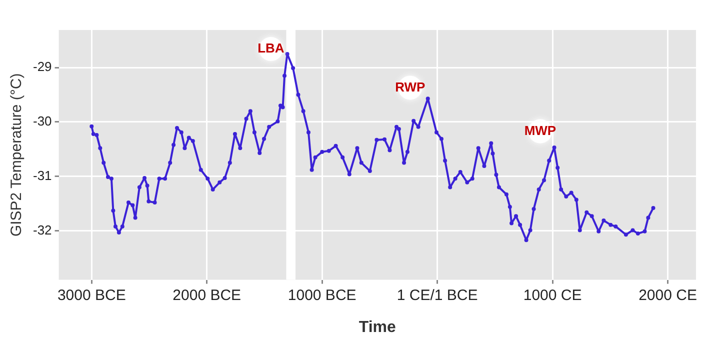 The width and height of the screenshot is (720, 345). Describe the element at coordinates (42, 66) in the screenshot. I see `y-tick-label: -29` at that location.